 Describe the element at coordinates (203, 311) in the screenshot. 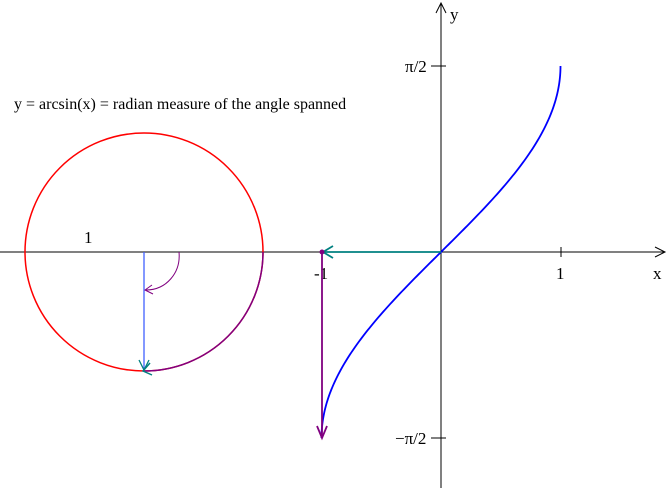

I see `arc-on-circle` at that location.